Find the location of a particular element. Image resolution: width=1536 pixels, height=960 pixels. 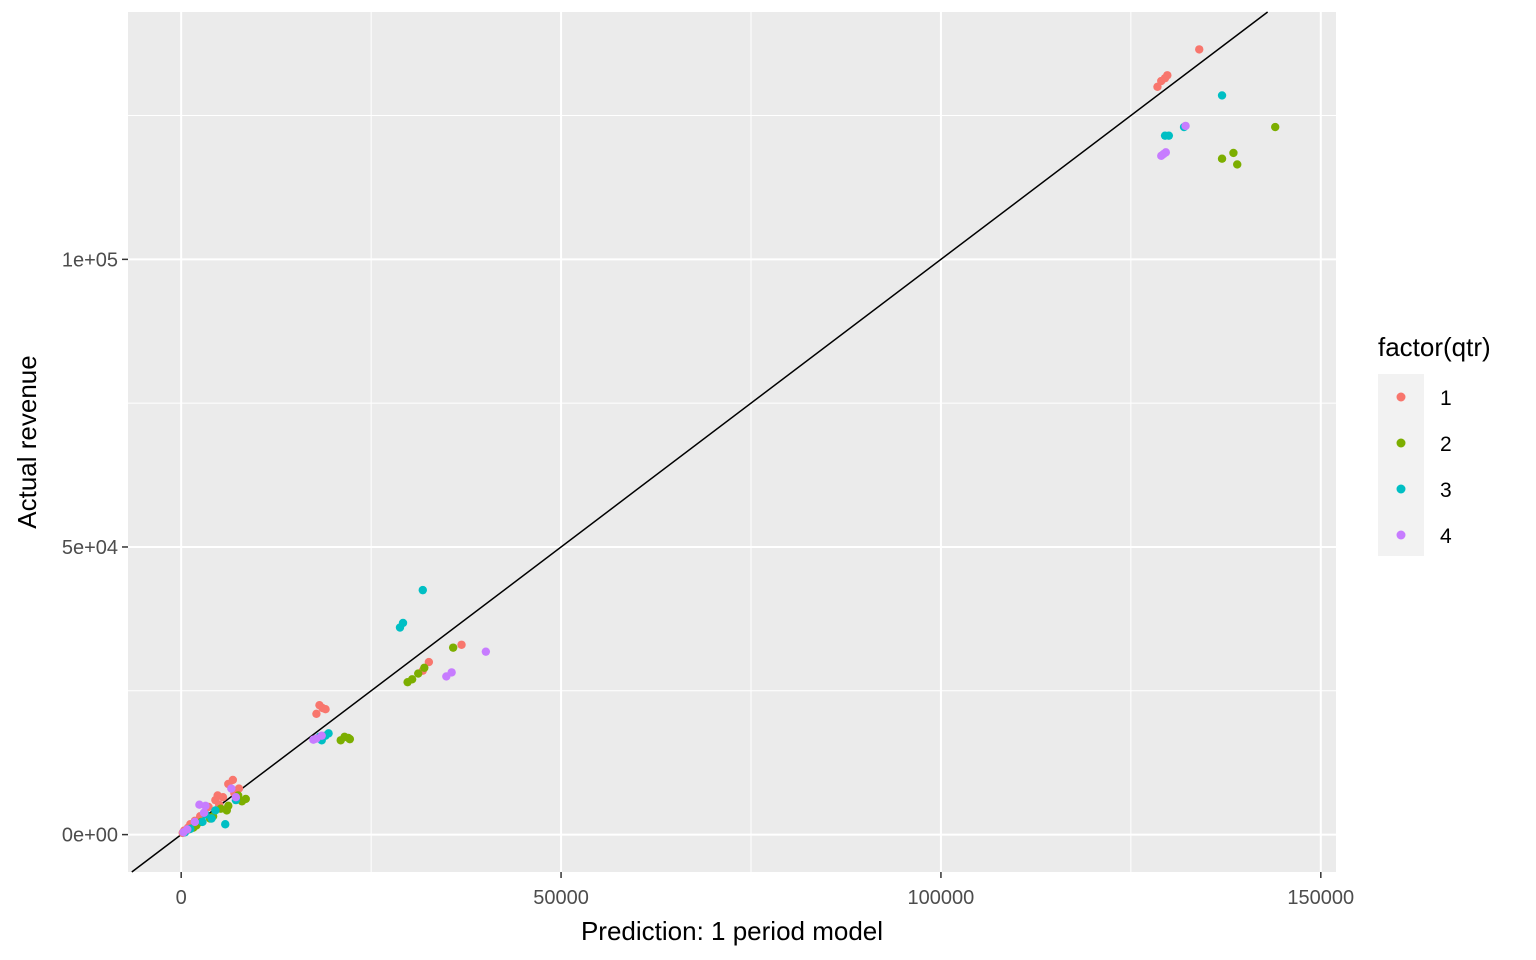

legend-items: 1 2 3 4 is located at coordinates (1424, 467).